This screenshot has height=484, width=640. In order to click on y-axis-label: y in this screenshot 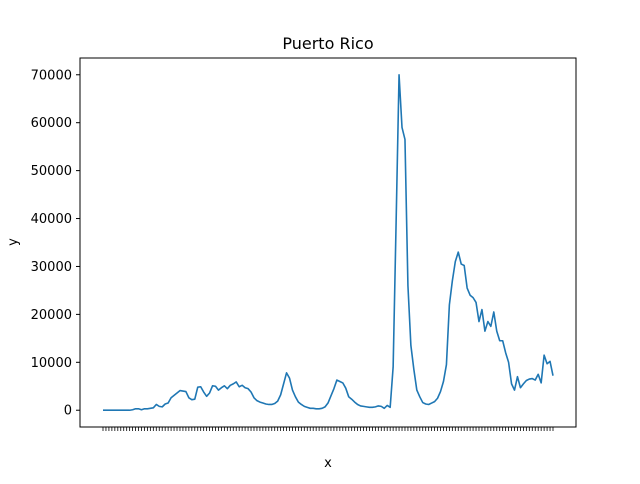, I will do `click(13, 242)`.